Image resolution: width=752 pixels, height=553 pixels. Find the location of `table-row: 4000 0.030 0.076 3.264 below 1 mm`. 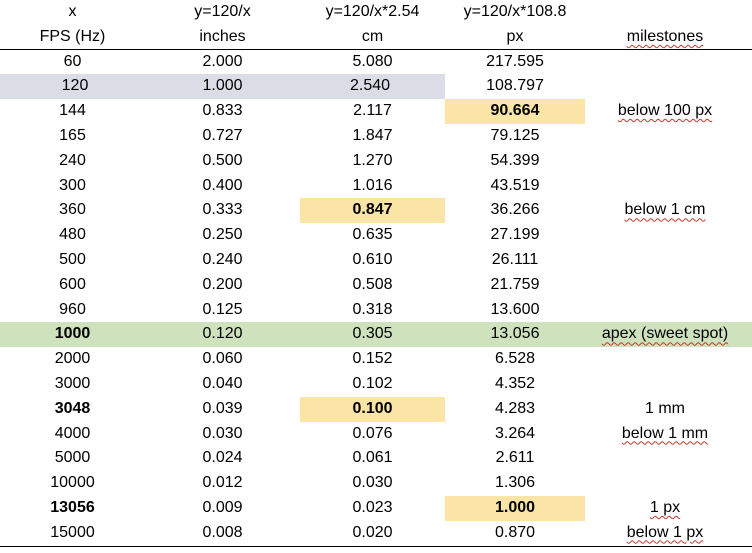

table-row: 4000 0.030 0.076 3.264 below 1 mm is located at coordinates (376, 434).